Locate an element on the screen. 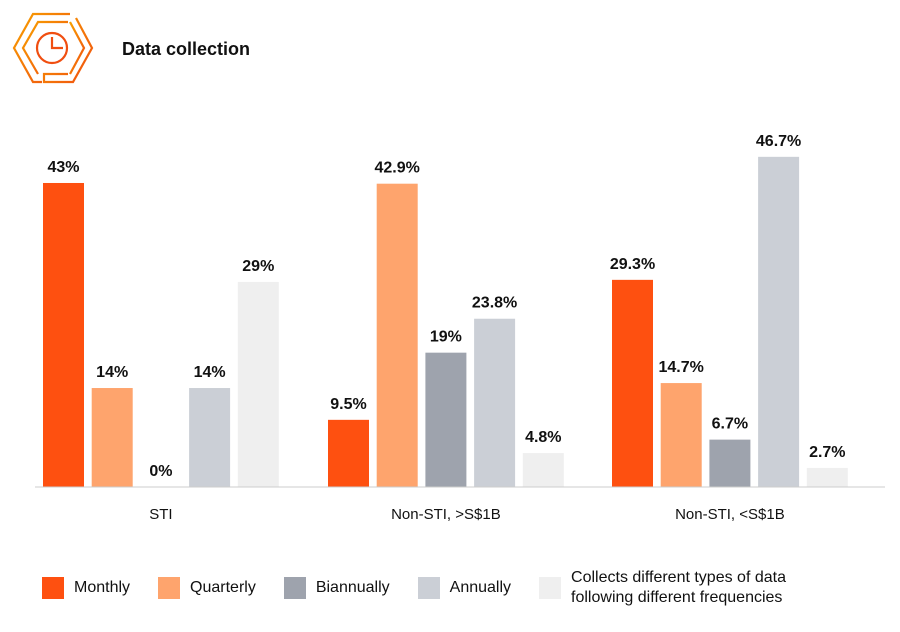  legend-label: Monthly is located at coordinates (102, 587).